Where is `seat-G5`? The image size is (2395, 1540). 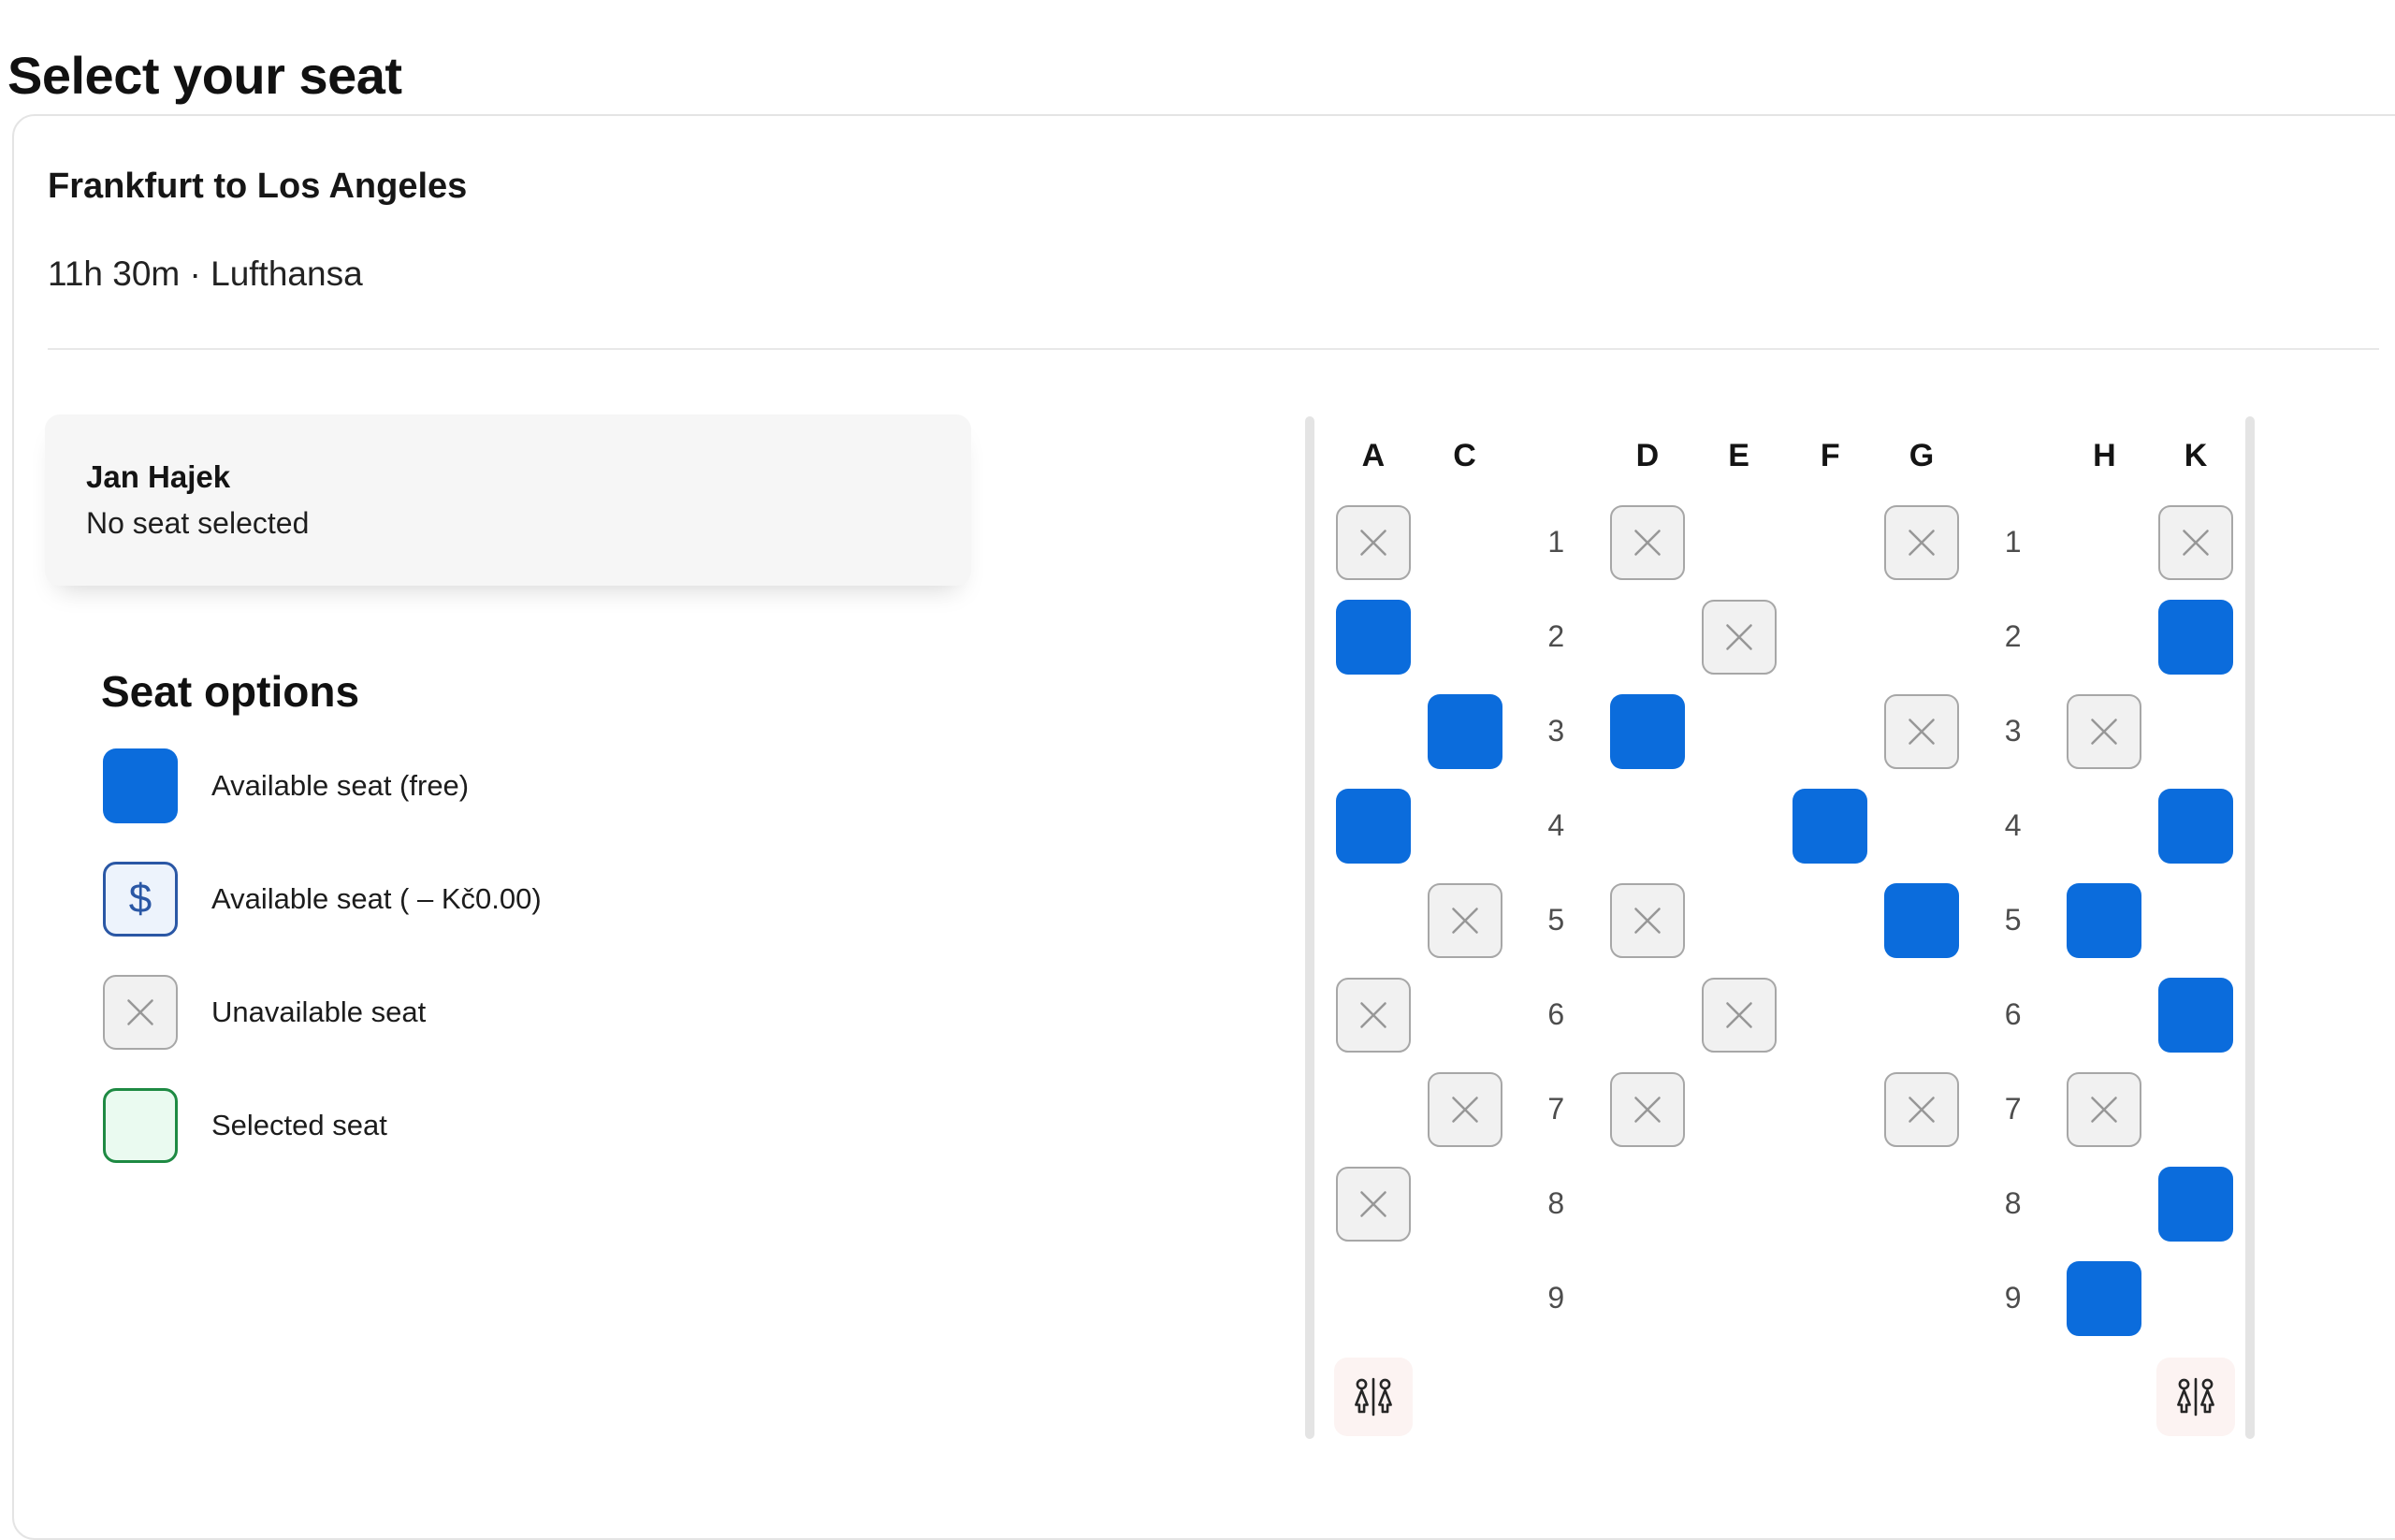
seat-G5 is located at coordinates (1921, 920).